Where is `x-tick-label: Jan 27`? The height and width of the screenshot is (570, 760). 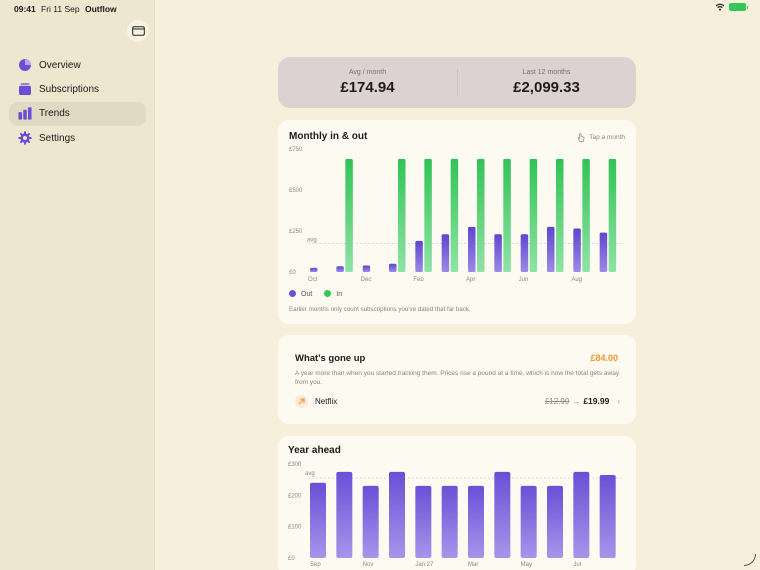
x-tick-label: Jan 27 is located at coordinates (424, 565).